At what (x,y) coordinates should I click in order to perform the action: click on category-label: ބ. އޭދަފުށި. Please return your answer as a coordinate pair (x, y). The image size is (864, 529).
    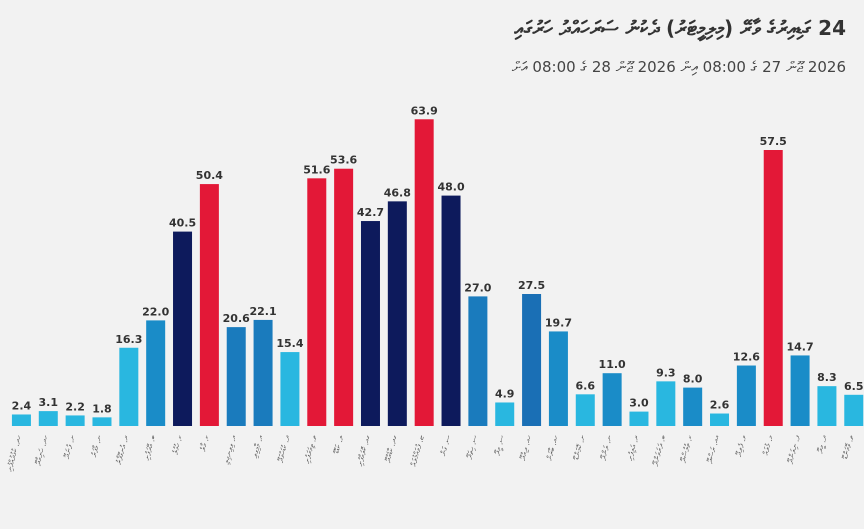
    Looking at the image, I should click on (149, 447).